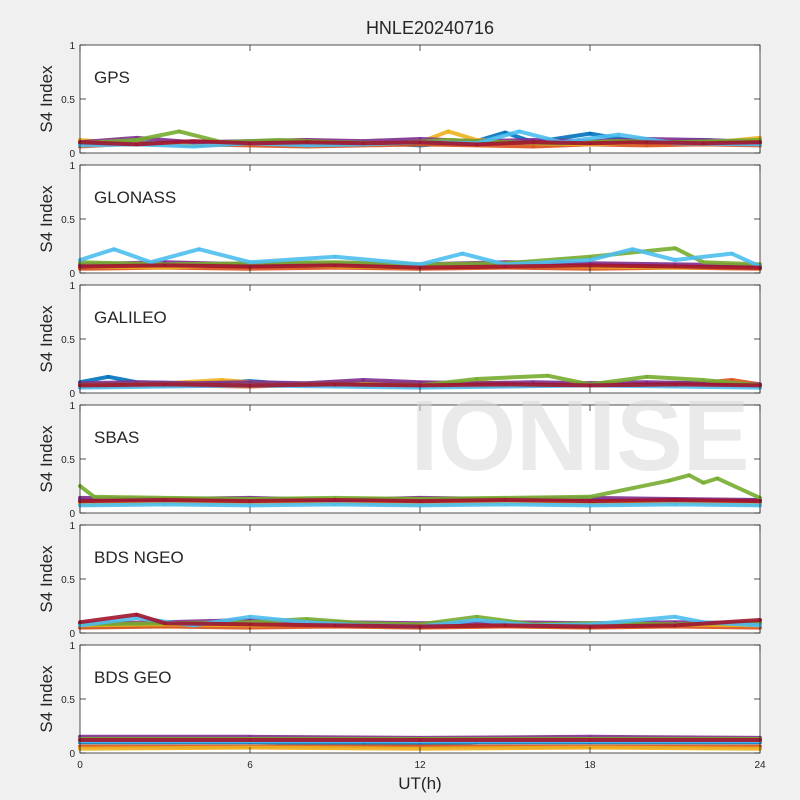 This screenshot has width=800, height=800. What do you see at coordinates (590, 765) in the screenshot?
I see `x-tick-label: 18` at bounding box center [590, 765].